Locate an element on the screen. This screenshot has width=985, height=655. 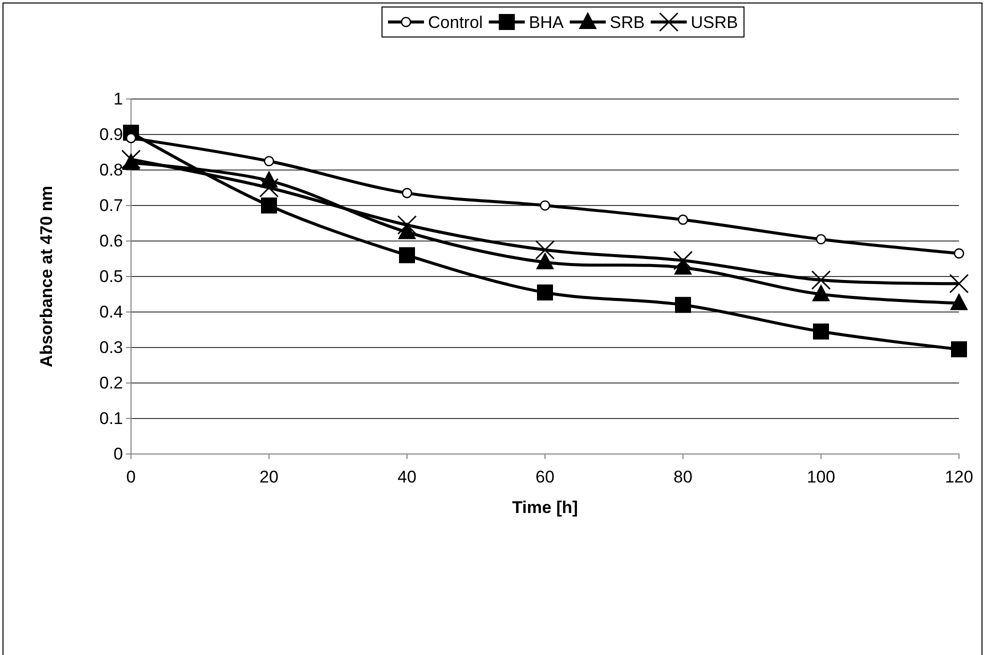
x-tick-label: 40 is located at coordinates (407, 476).